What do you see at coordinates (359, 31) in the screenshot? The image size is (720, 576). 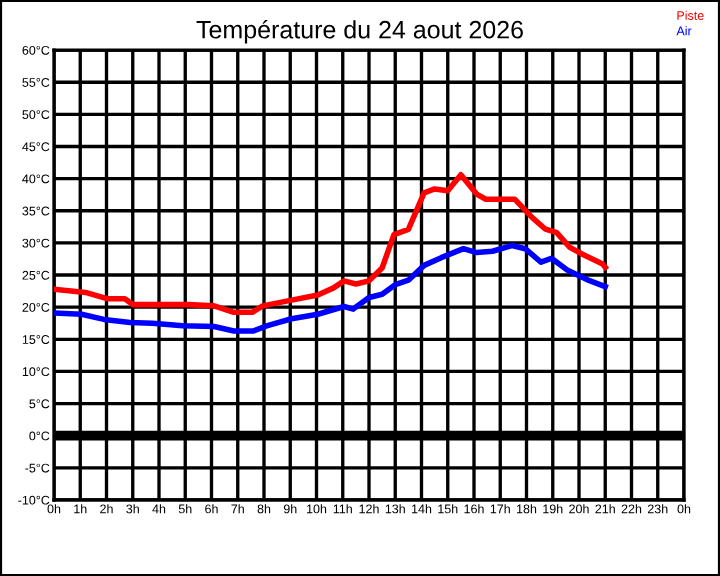 I see `chart-title: Température du 24 aout 2026` at bounding box center [359, 31].